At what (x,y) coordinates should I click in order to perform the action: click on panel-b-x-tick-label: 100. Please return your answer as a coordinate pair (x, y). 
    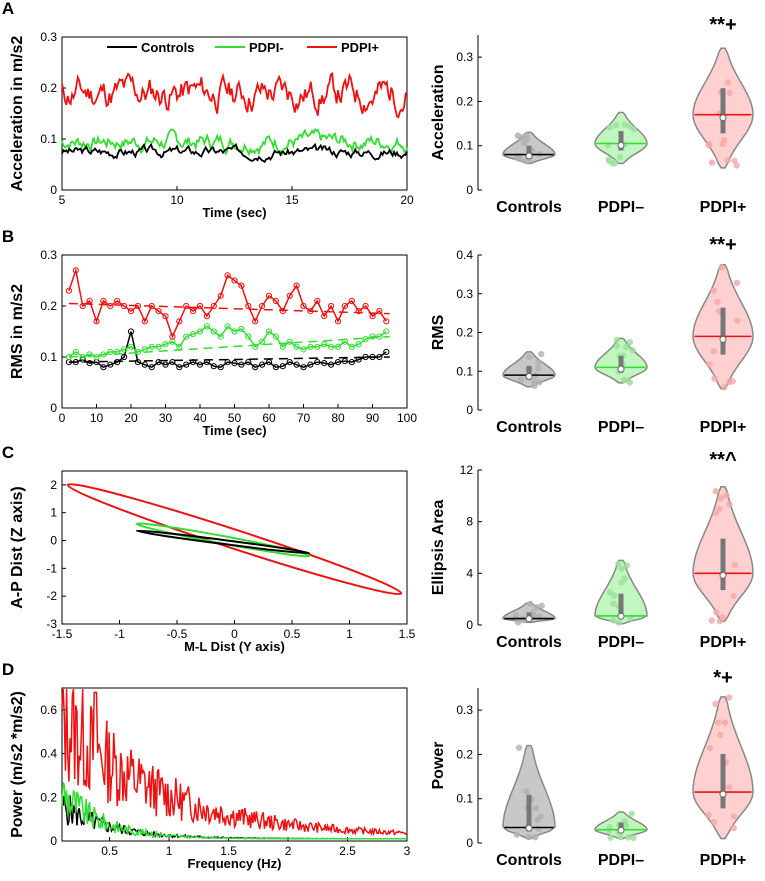
    Looking at the image, I should click on (407, 418).